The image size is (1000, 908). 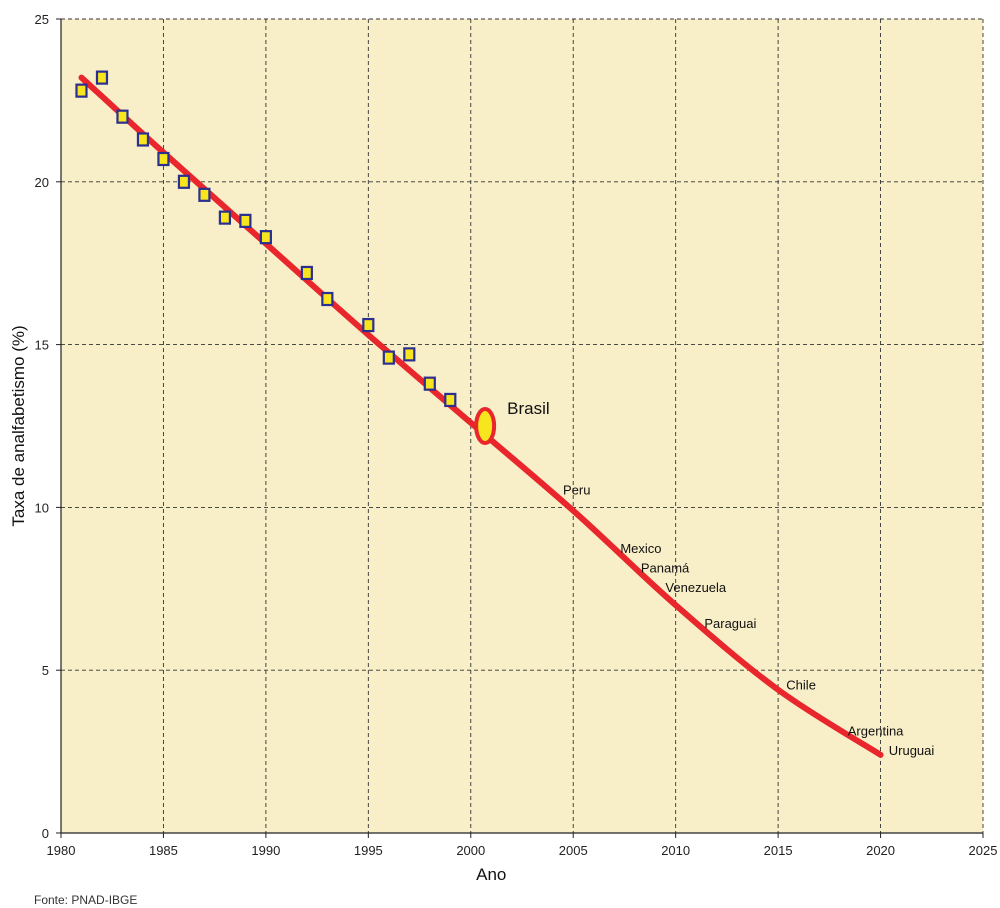 I want to click on y-tick-label: 5, so click(x=45, y=670).